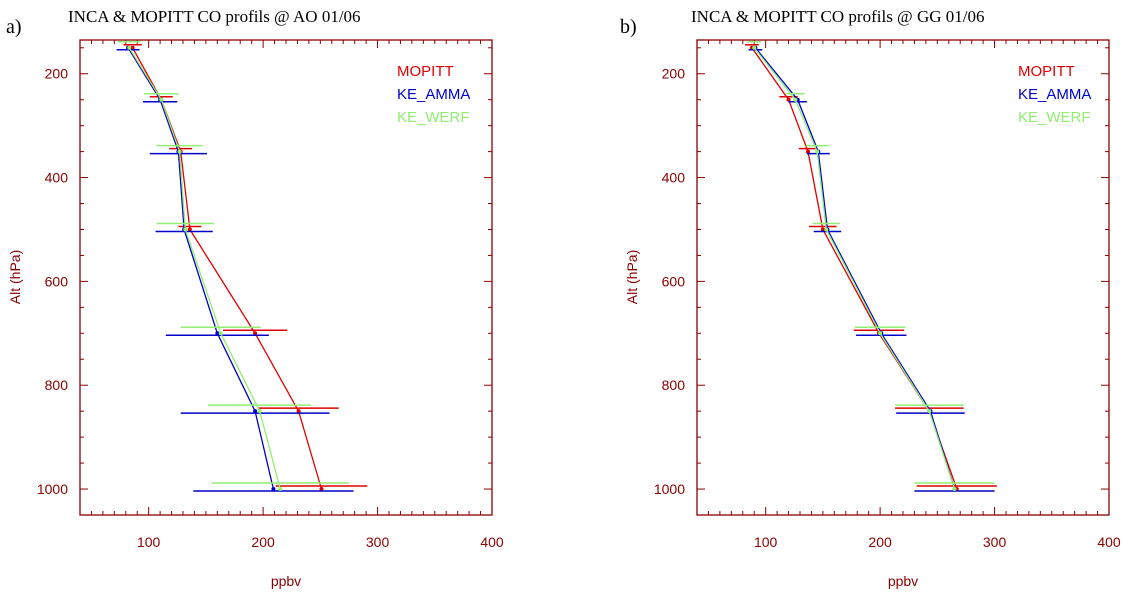 The width and height of the screenshot is (1131, 594). What do you see at coordinates (628, 27) in the screenshot?
I see `panel-letter: b)` at bounding box center [628, 27].